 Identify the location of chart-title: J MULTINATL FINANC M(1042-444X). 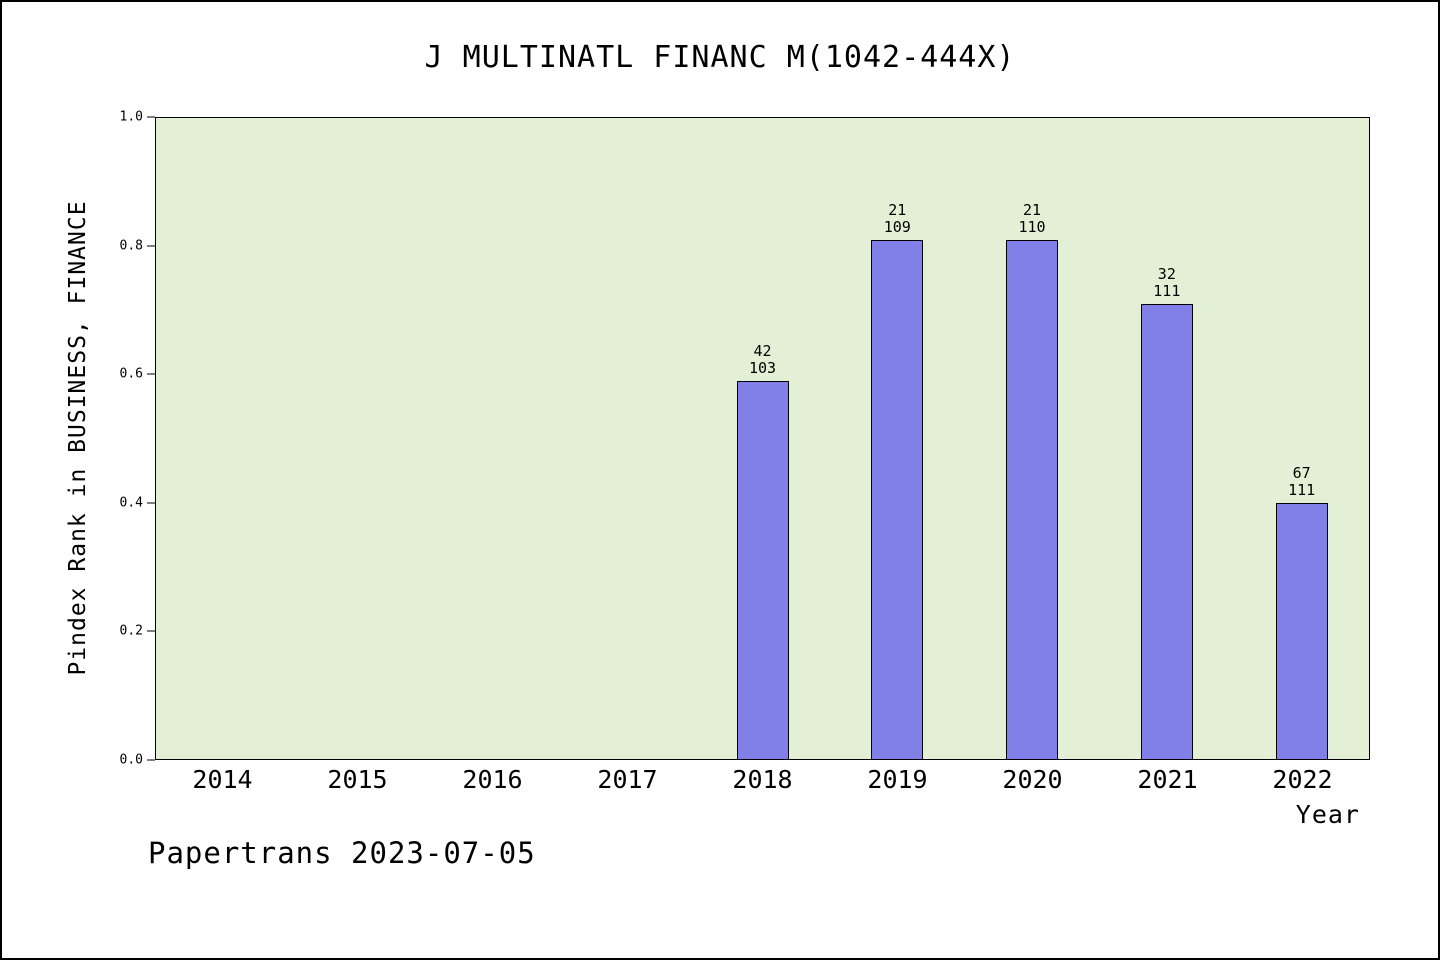
(720, 57).